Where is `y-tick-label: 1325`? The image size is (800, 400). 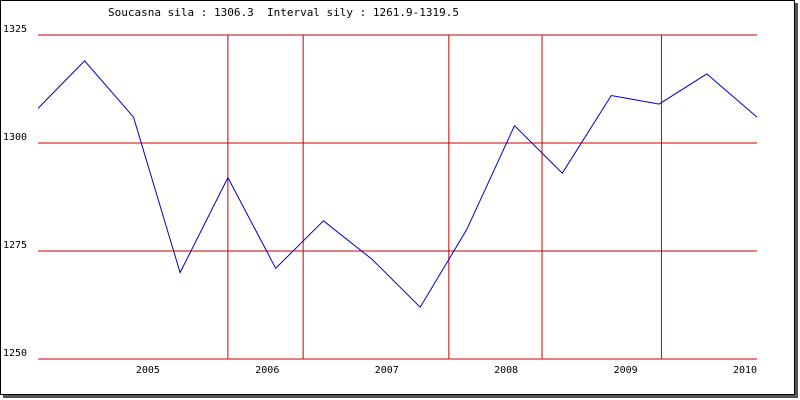
y-tick-label: 1325 is located at coordinates (15, 29).